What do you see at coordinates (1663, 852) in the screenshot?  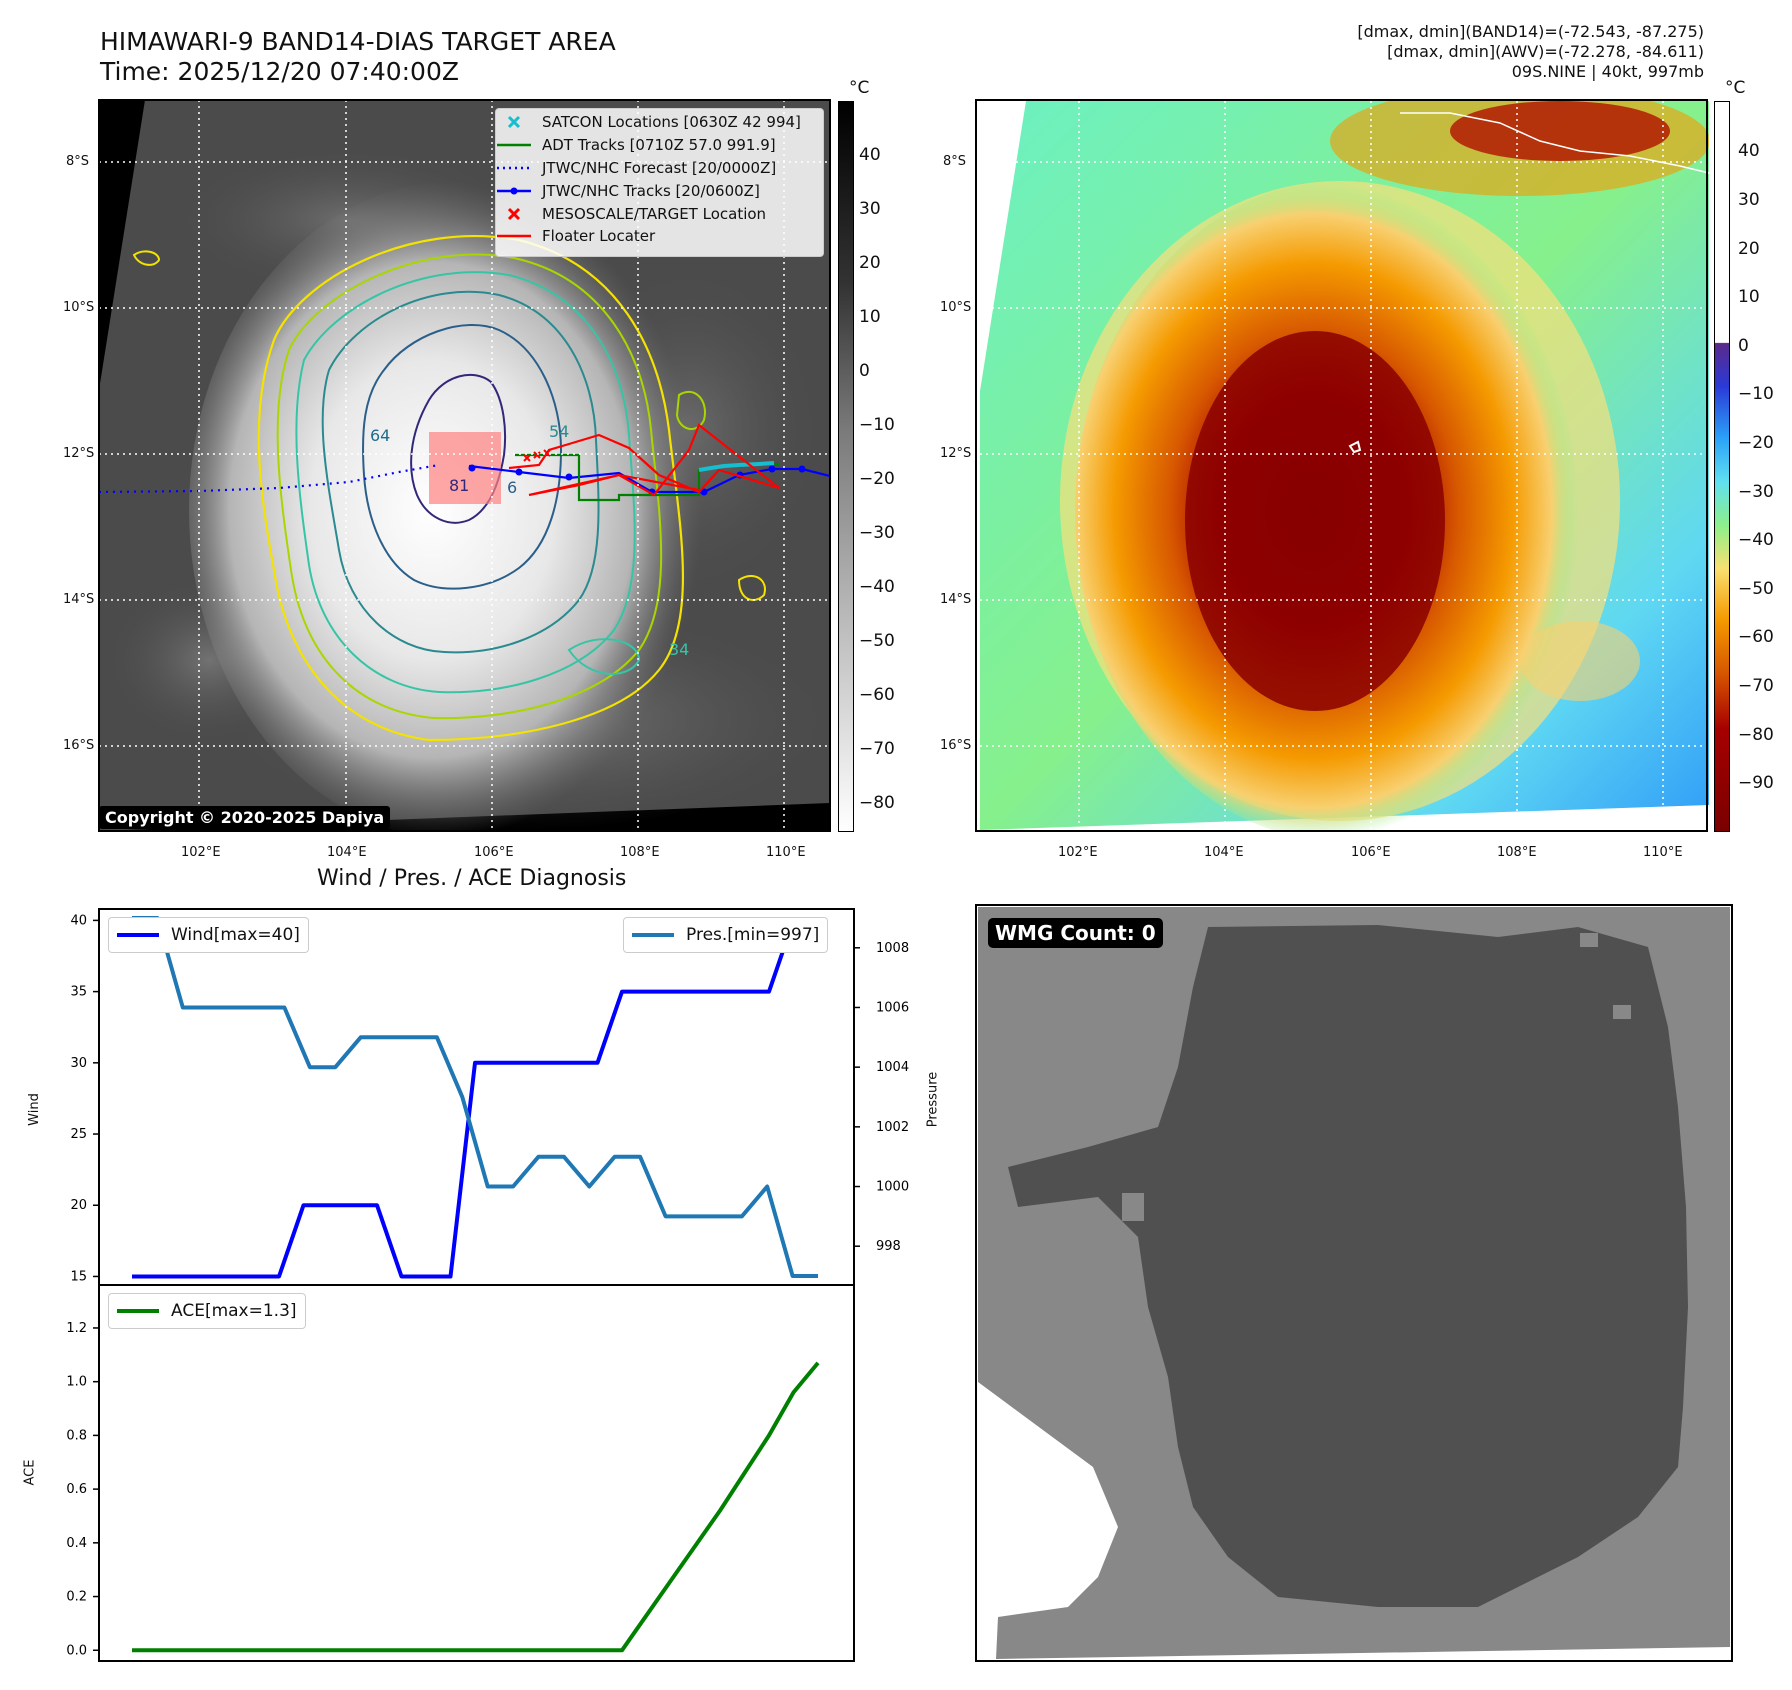 I see `lon-tick-r5: 110°E` at bounding box center [1663, 852].